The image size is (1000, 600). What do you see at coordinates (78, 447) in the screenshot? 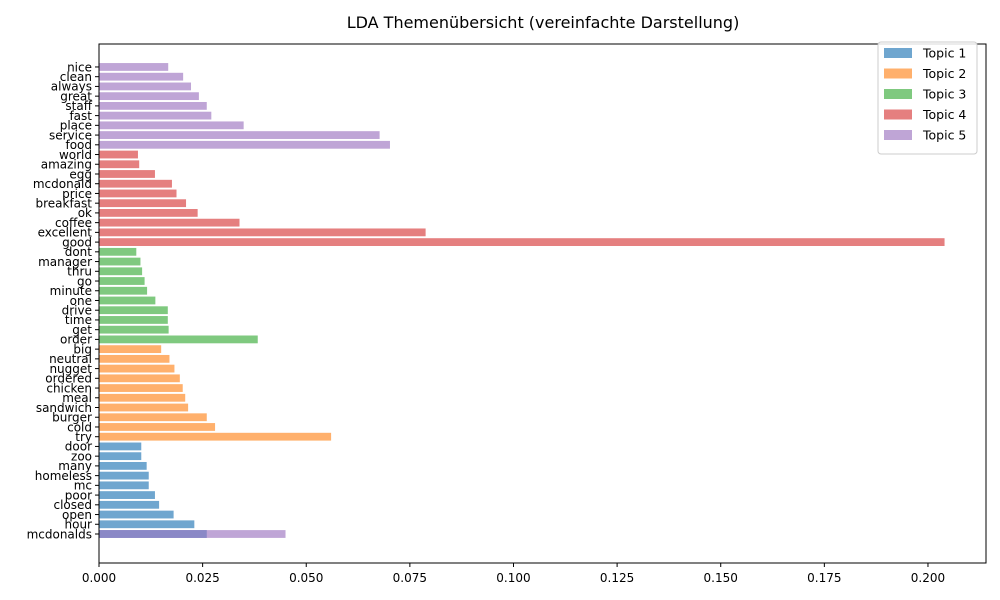
I see `y-tick-label: door` at bounding box center [78, 447].